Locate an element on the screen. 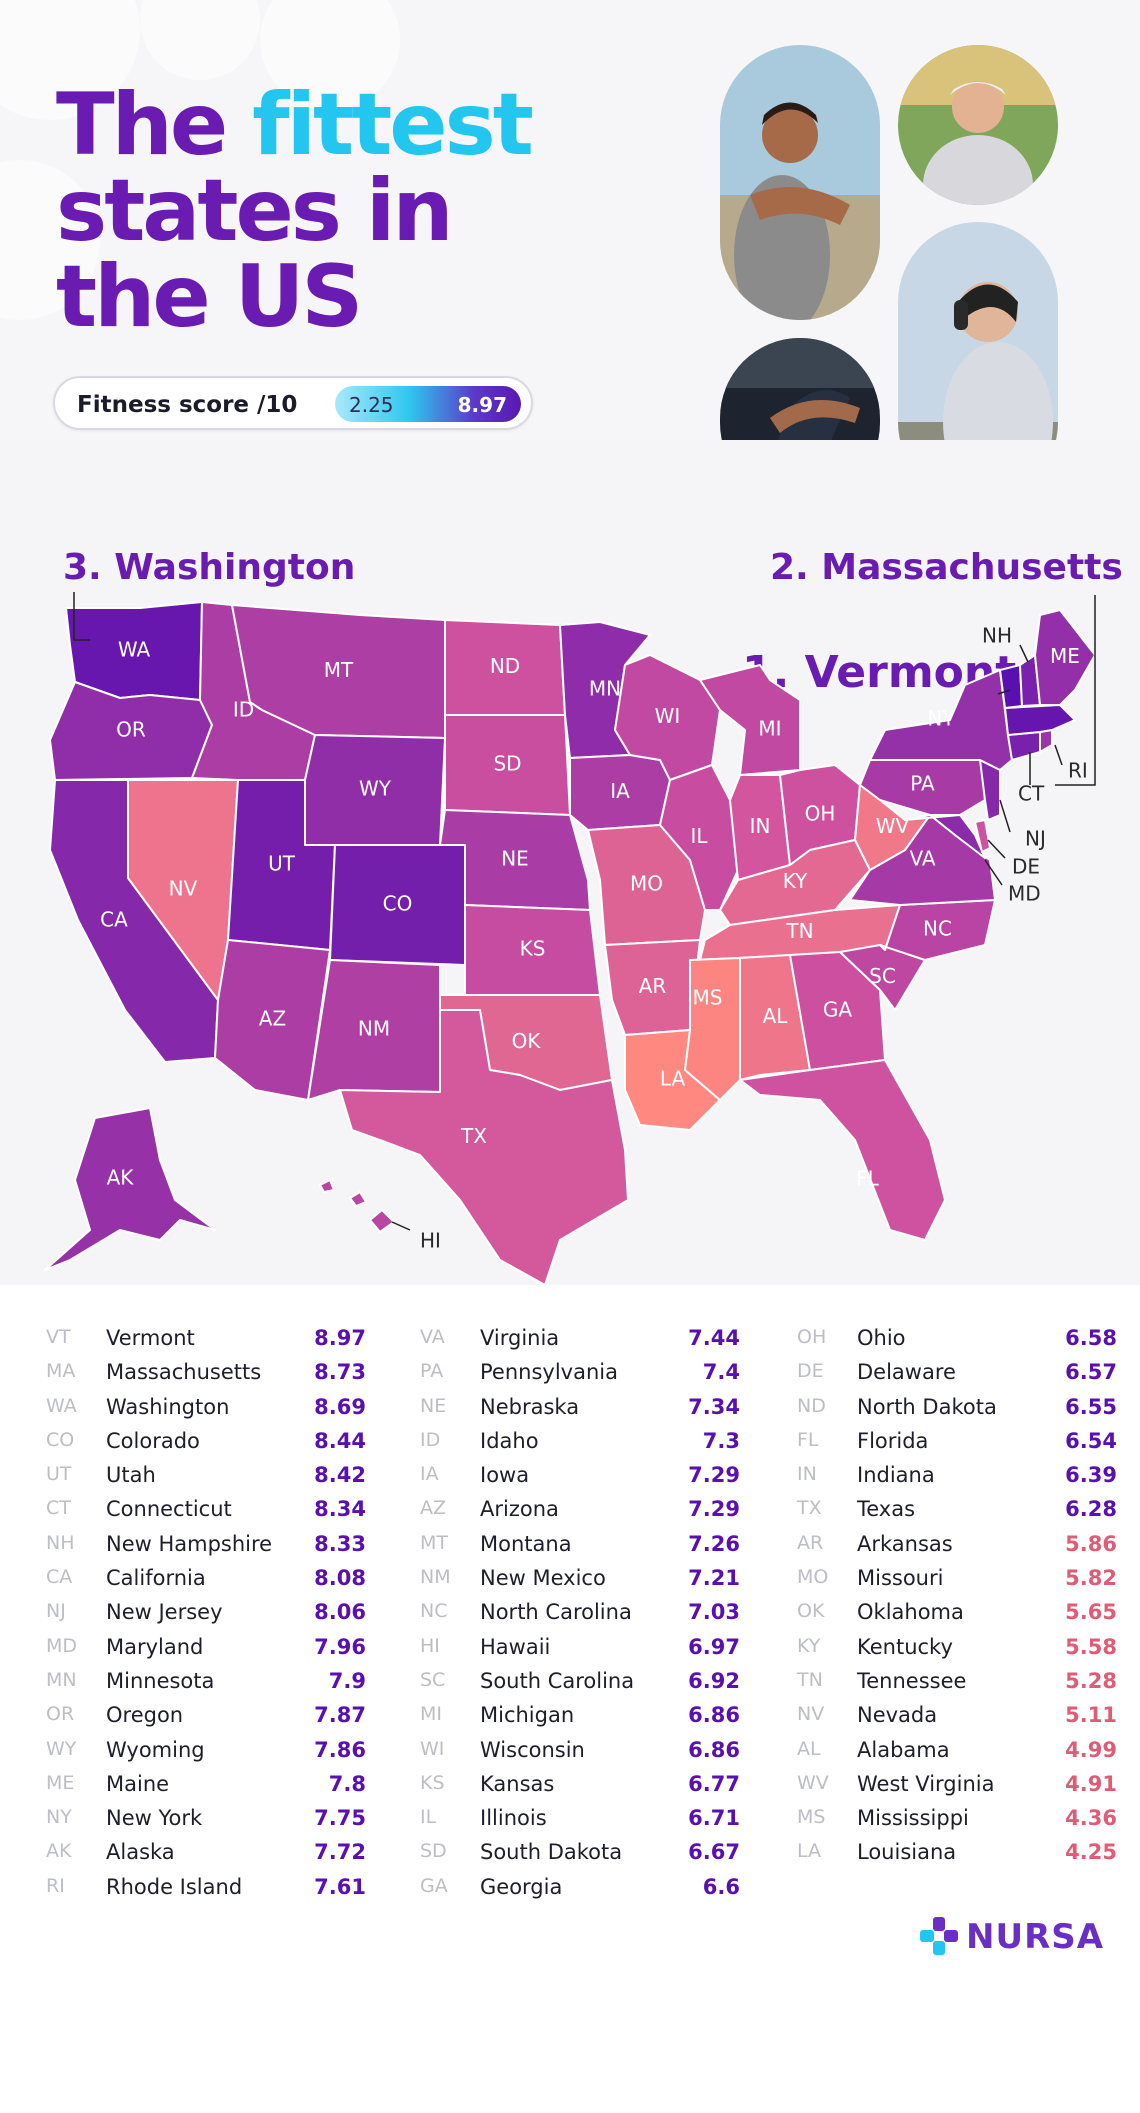 This screenshot has width=1140, height=2113. ranking-state-name: New Jersey is located at coordinates (164, 1612).